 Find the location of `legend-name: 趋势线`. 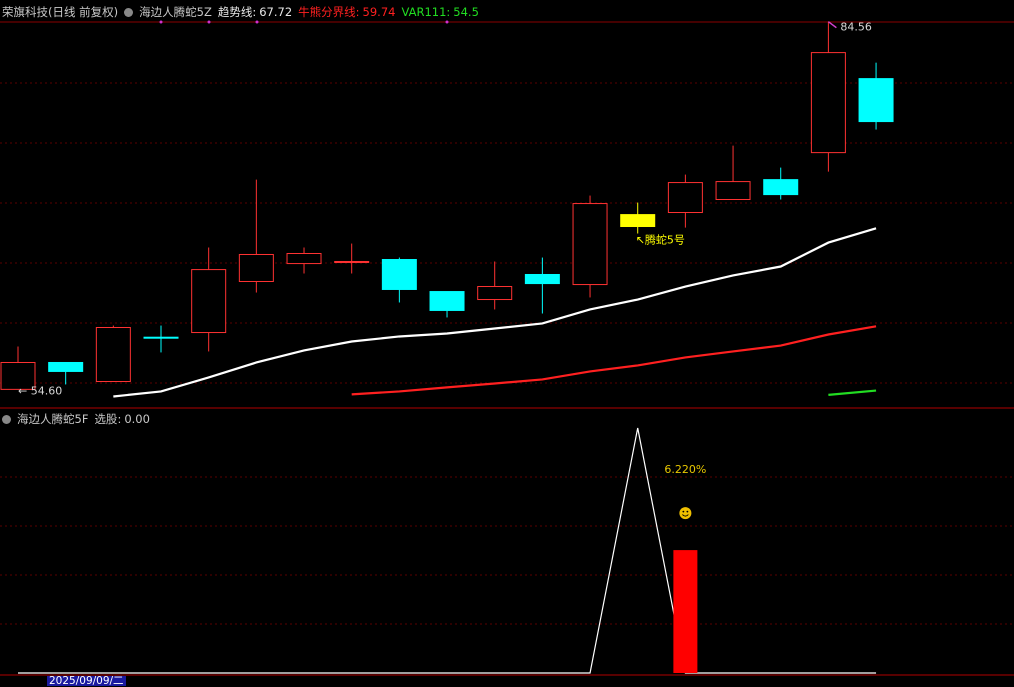

legend-name: 趋势线 is located at coordinates (235, 12).